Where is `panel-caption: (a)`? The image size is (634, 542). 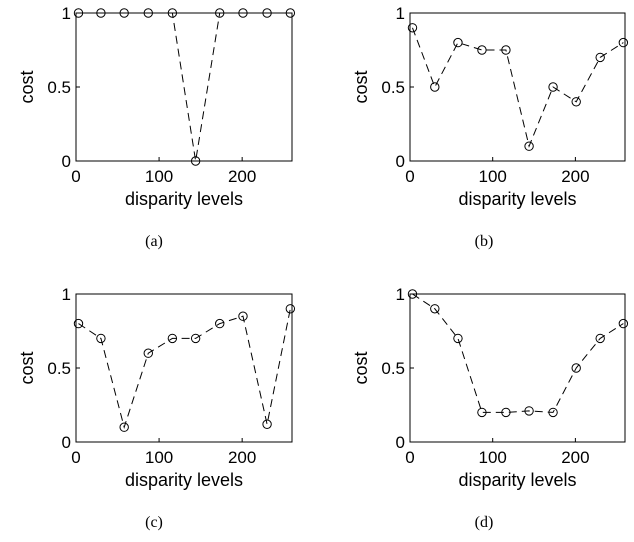 panel-caption: (a) is located at coordinates (154, 241).